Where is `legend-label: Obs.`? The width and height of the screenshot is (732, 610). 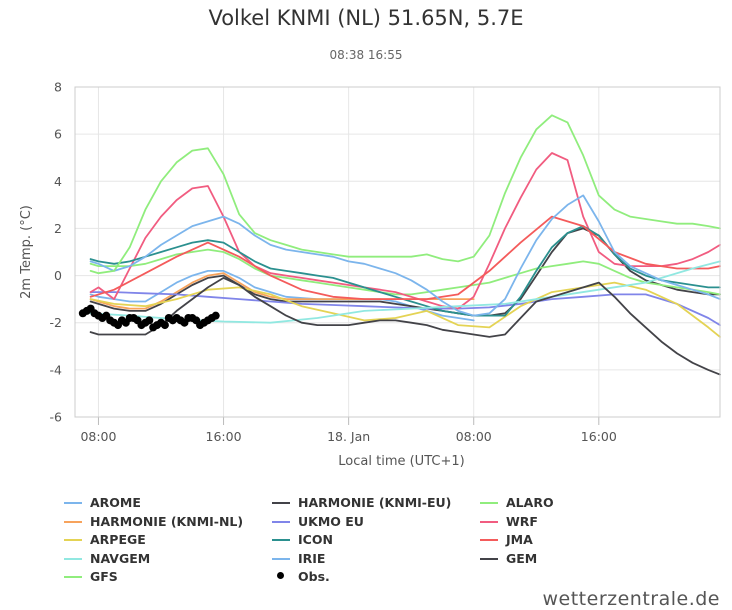 legend-label: Obs. is located at coordinates (314, 576).